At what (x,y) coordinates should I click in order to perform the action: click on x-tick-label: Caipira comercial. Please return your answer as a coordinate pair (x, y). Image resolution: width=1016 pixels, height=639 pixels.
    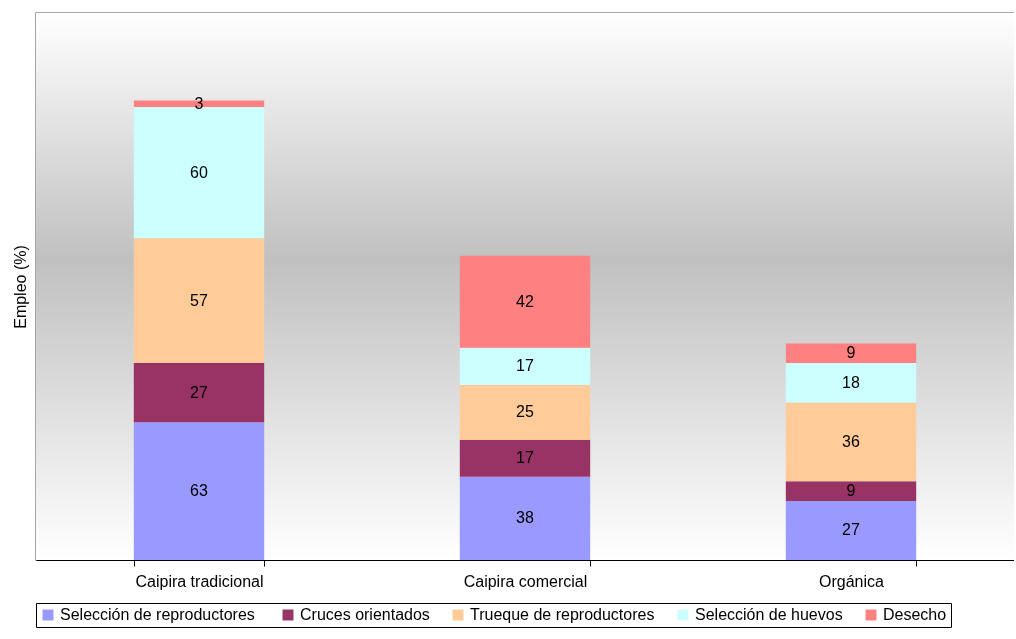
    Looking at the image, I should click on (525, 581).